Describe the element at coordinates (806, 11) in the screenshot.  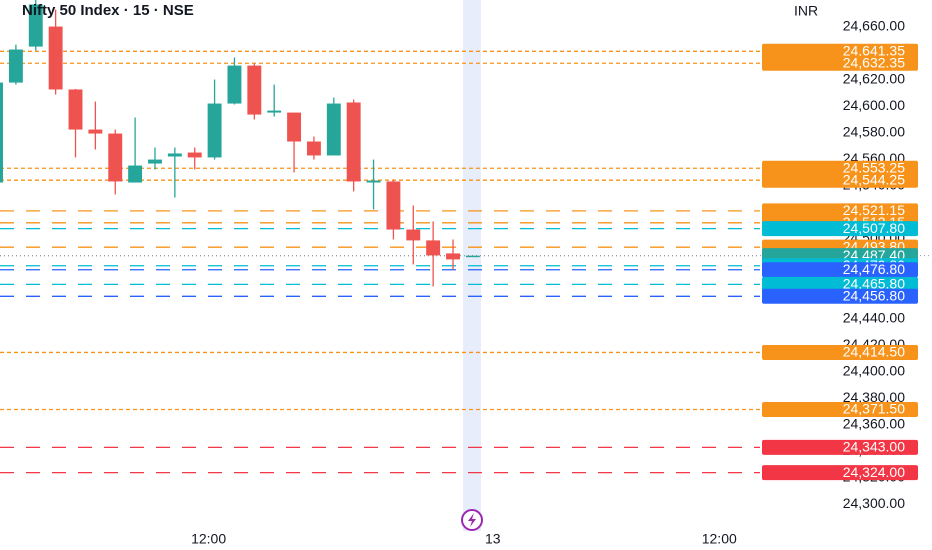
I see `currency-label: INR` at that location.